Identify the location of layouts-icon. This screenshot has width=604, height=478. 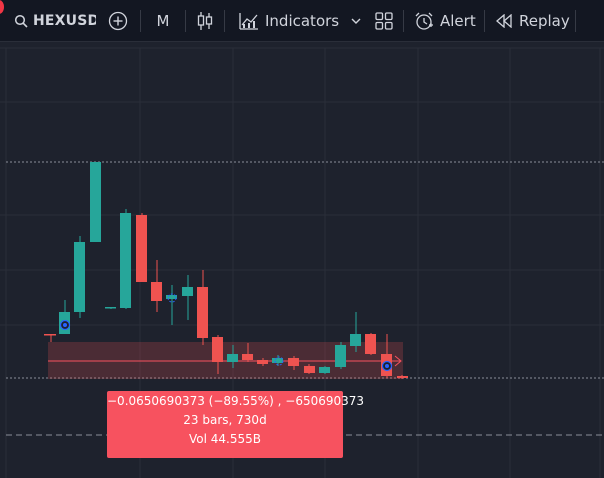
(384, 20).